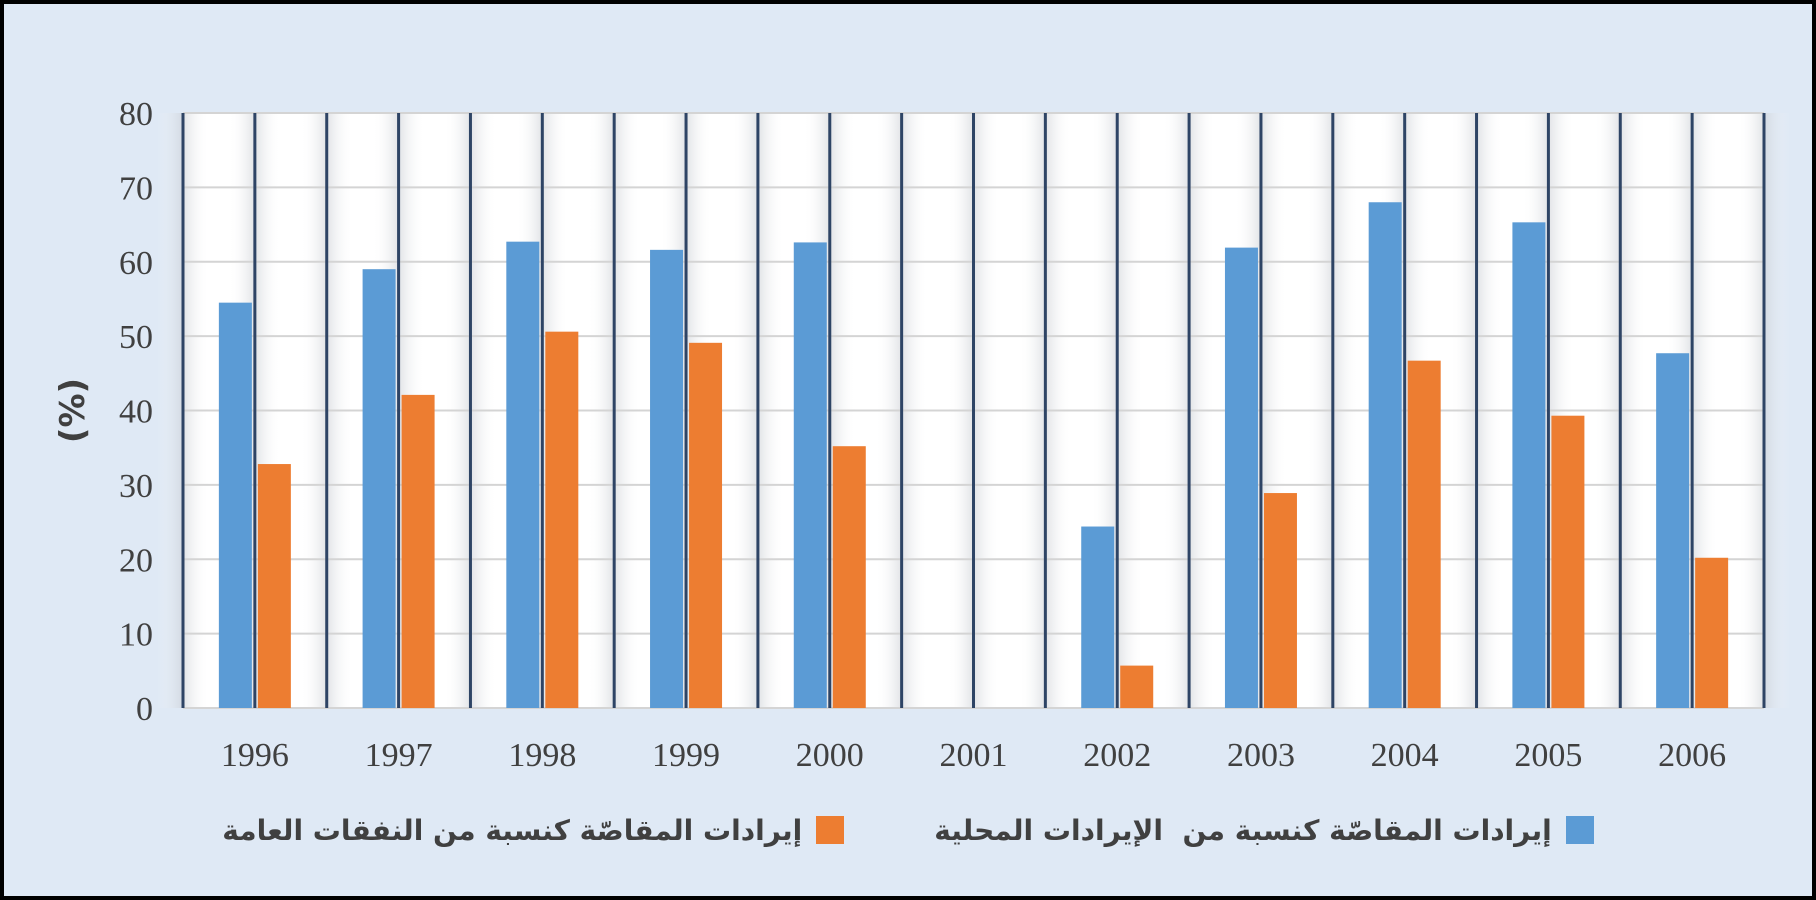  Describe the element at coordinates (399, 755) in the screenshot. I see `x-tick-label: 1997` at that location.